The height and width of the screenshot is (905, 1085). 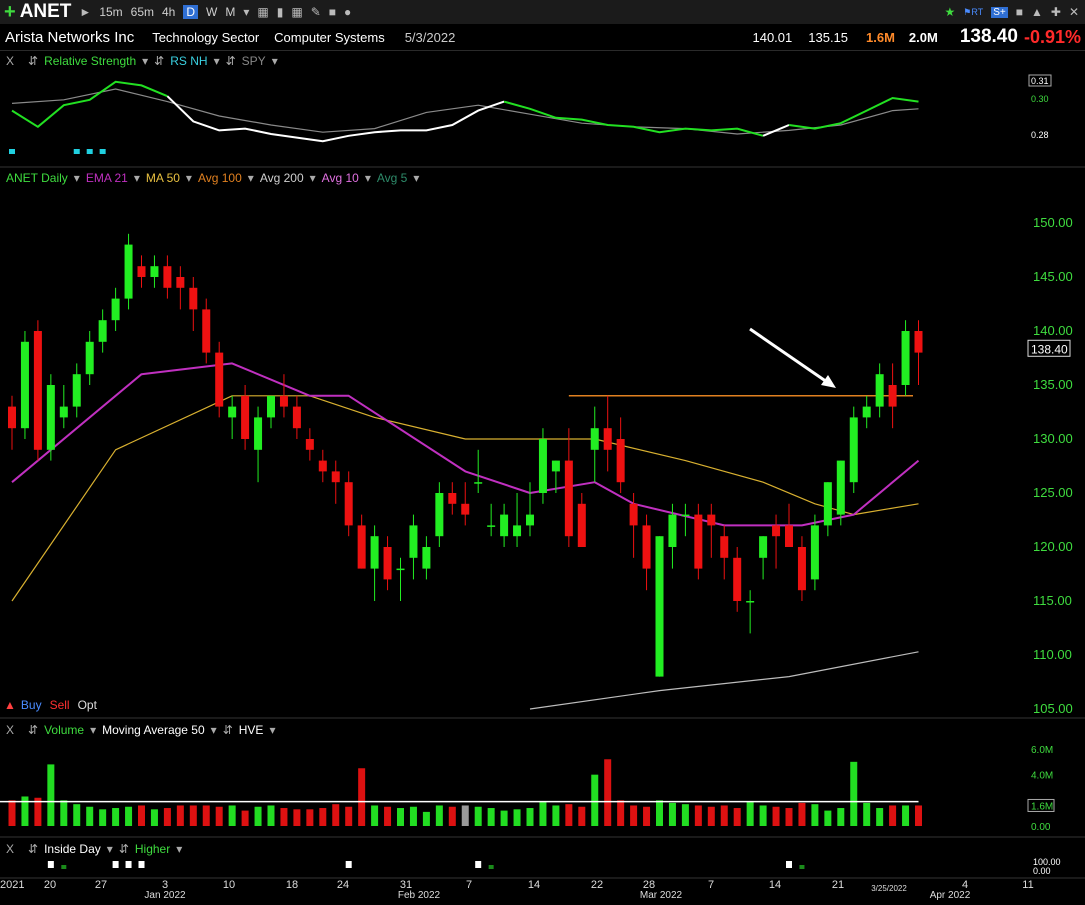 I want to click on close-icon: ✕, so click(x=1073, y=12).